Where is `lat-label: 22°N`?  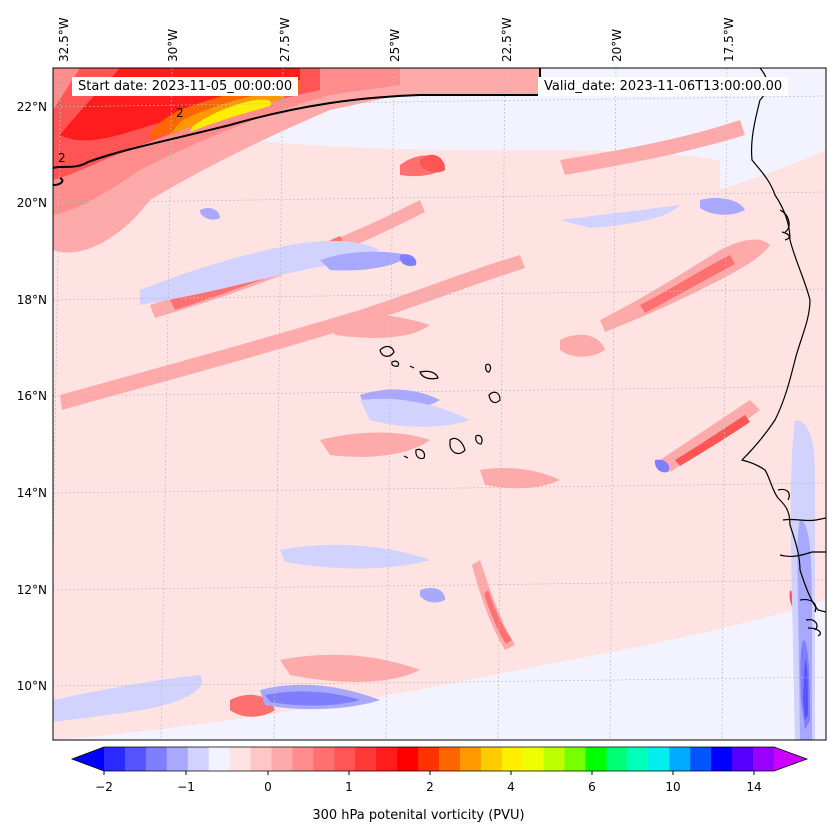
lat-label: 22°N is located at coordinates (32, 107).